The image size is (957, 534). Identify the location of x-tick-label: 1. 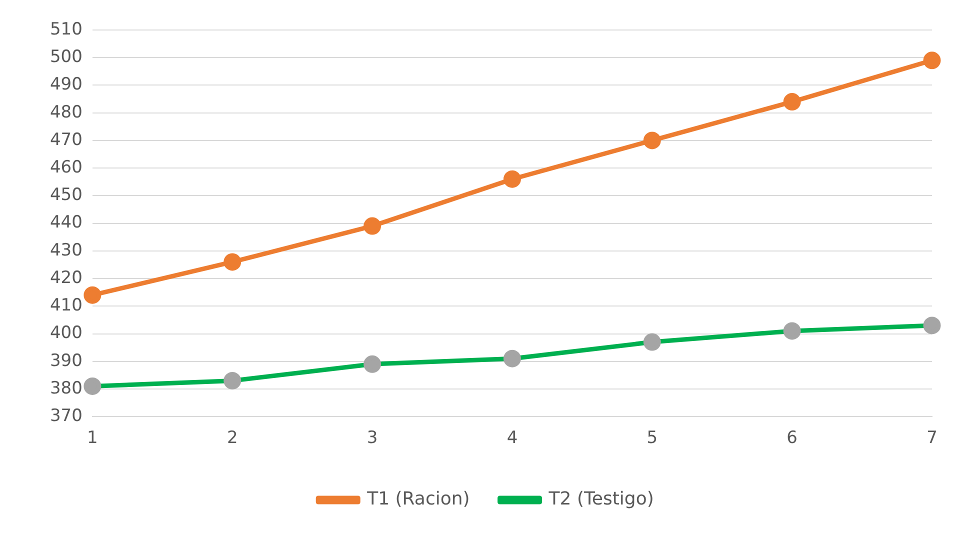
(92, 438).